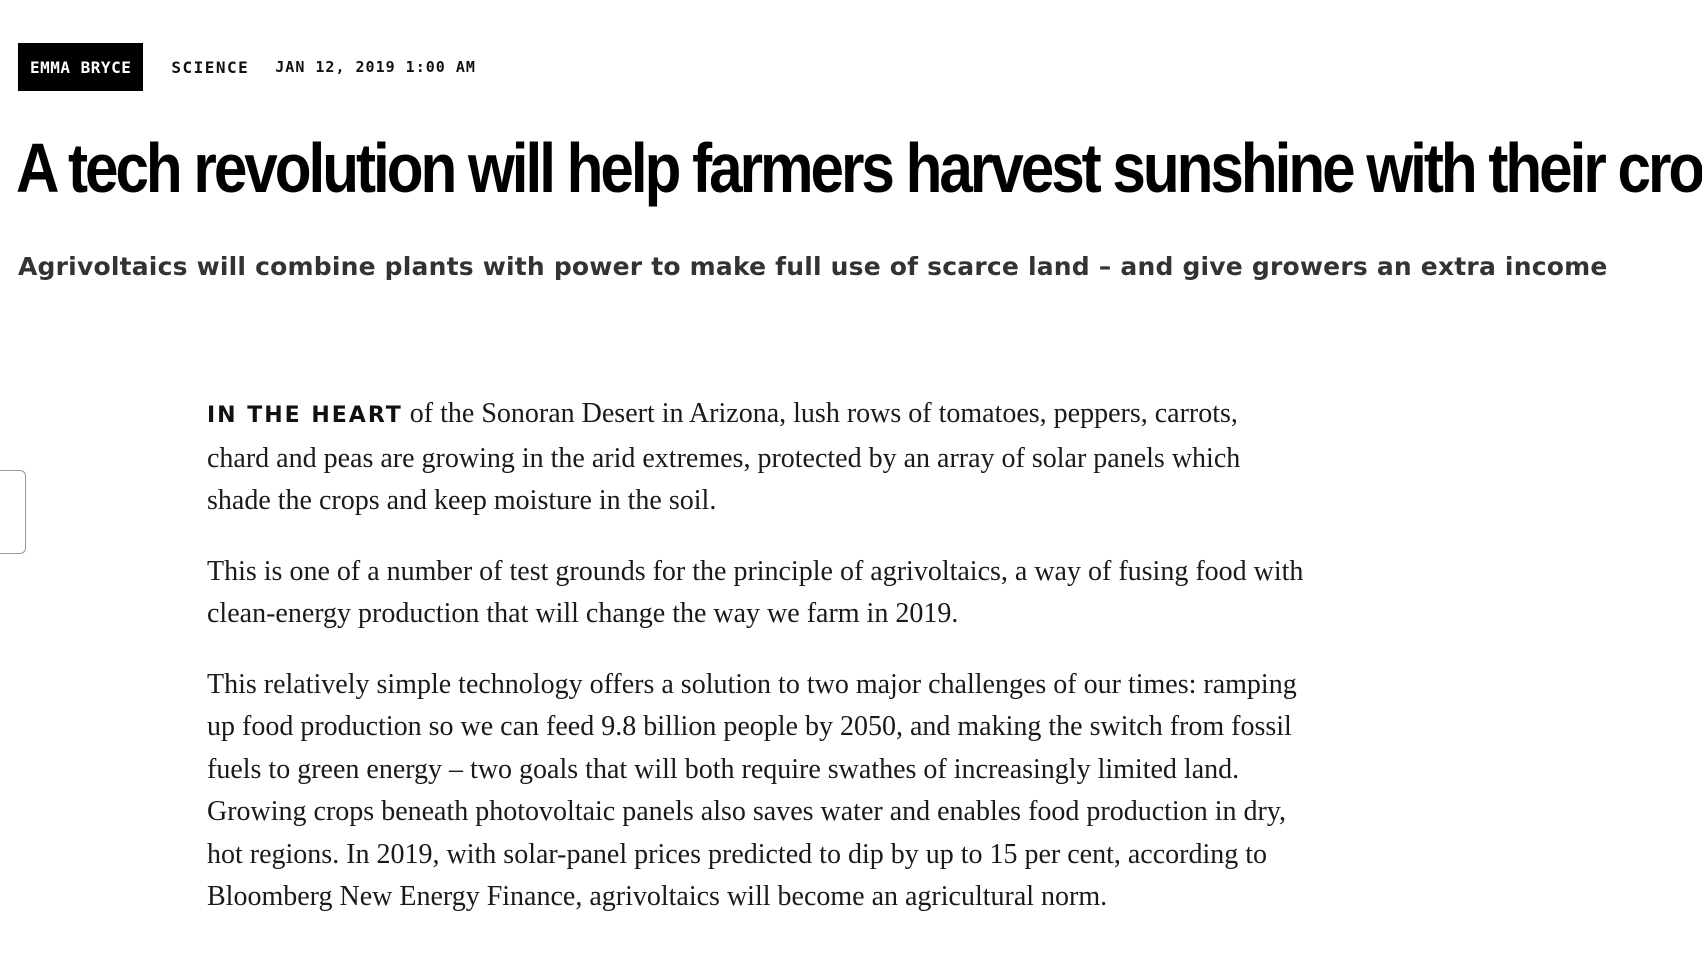  Describe the element at coordinates (375, 67) in the screenshot. I see `publish-date: JAN 12, 2019 1:00 AM` at that location.